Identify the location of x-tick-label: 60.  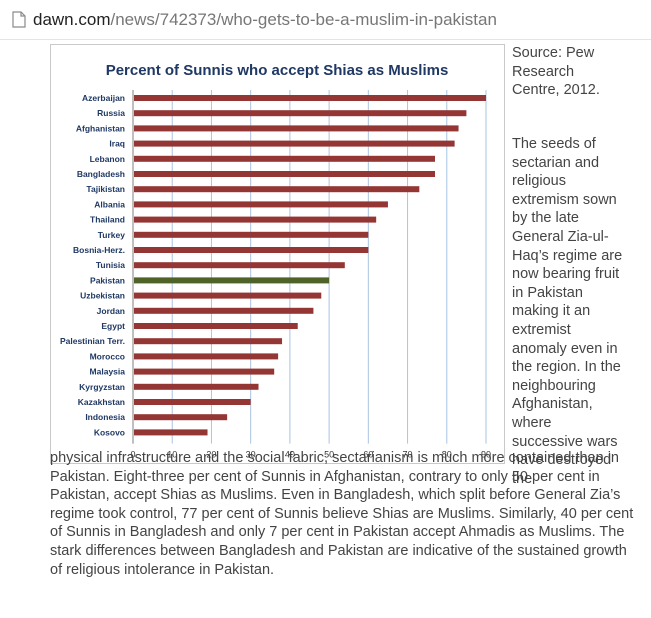
(368, 455).